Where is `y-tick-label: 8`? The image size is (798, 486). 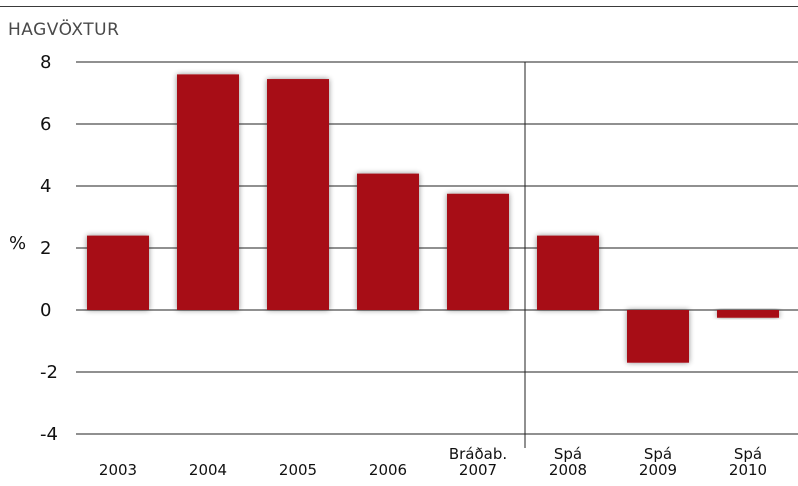 y-tick-label: 8 is located at coordinates (45, 62).